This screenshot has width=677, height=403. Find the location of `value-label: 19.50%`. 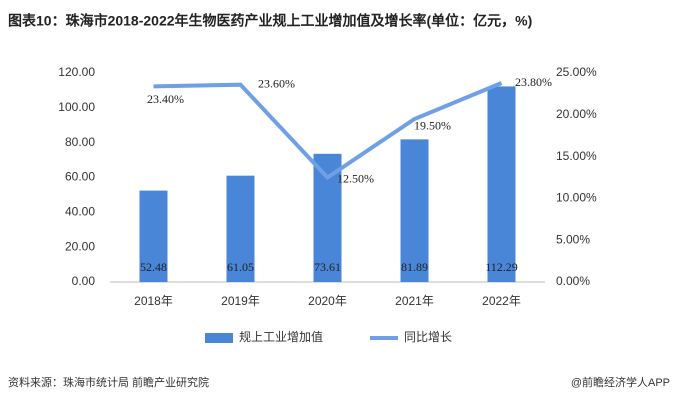

value-label: 19.50% is located at coordinates (432, 126).